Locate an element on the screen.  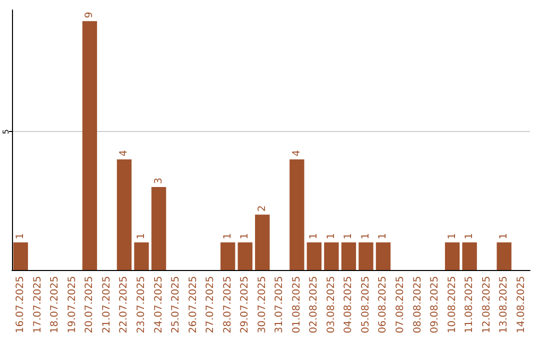
x-tick-label: 16.07.2025 is located at coordinates (20, 305).